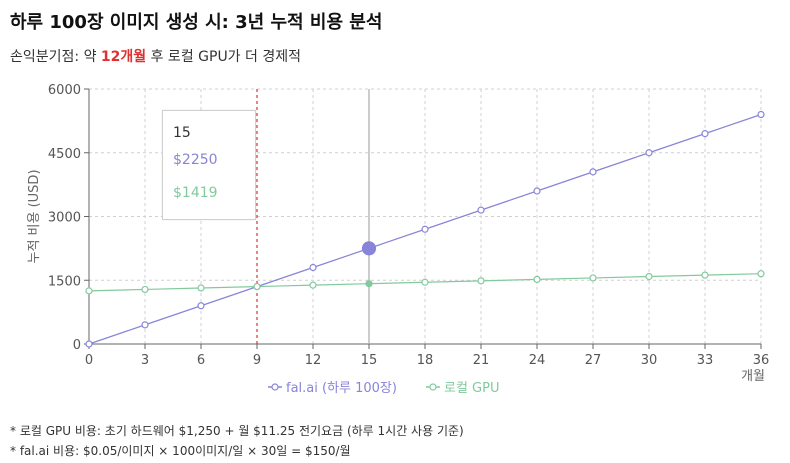 This screenshot has height=463, width=790. I want to click on tooltip-fal-value: $2250, so click(195, 160).